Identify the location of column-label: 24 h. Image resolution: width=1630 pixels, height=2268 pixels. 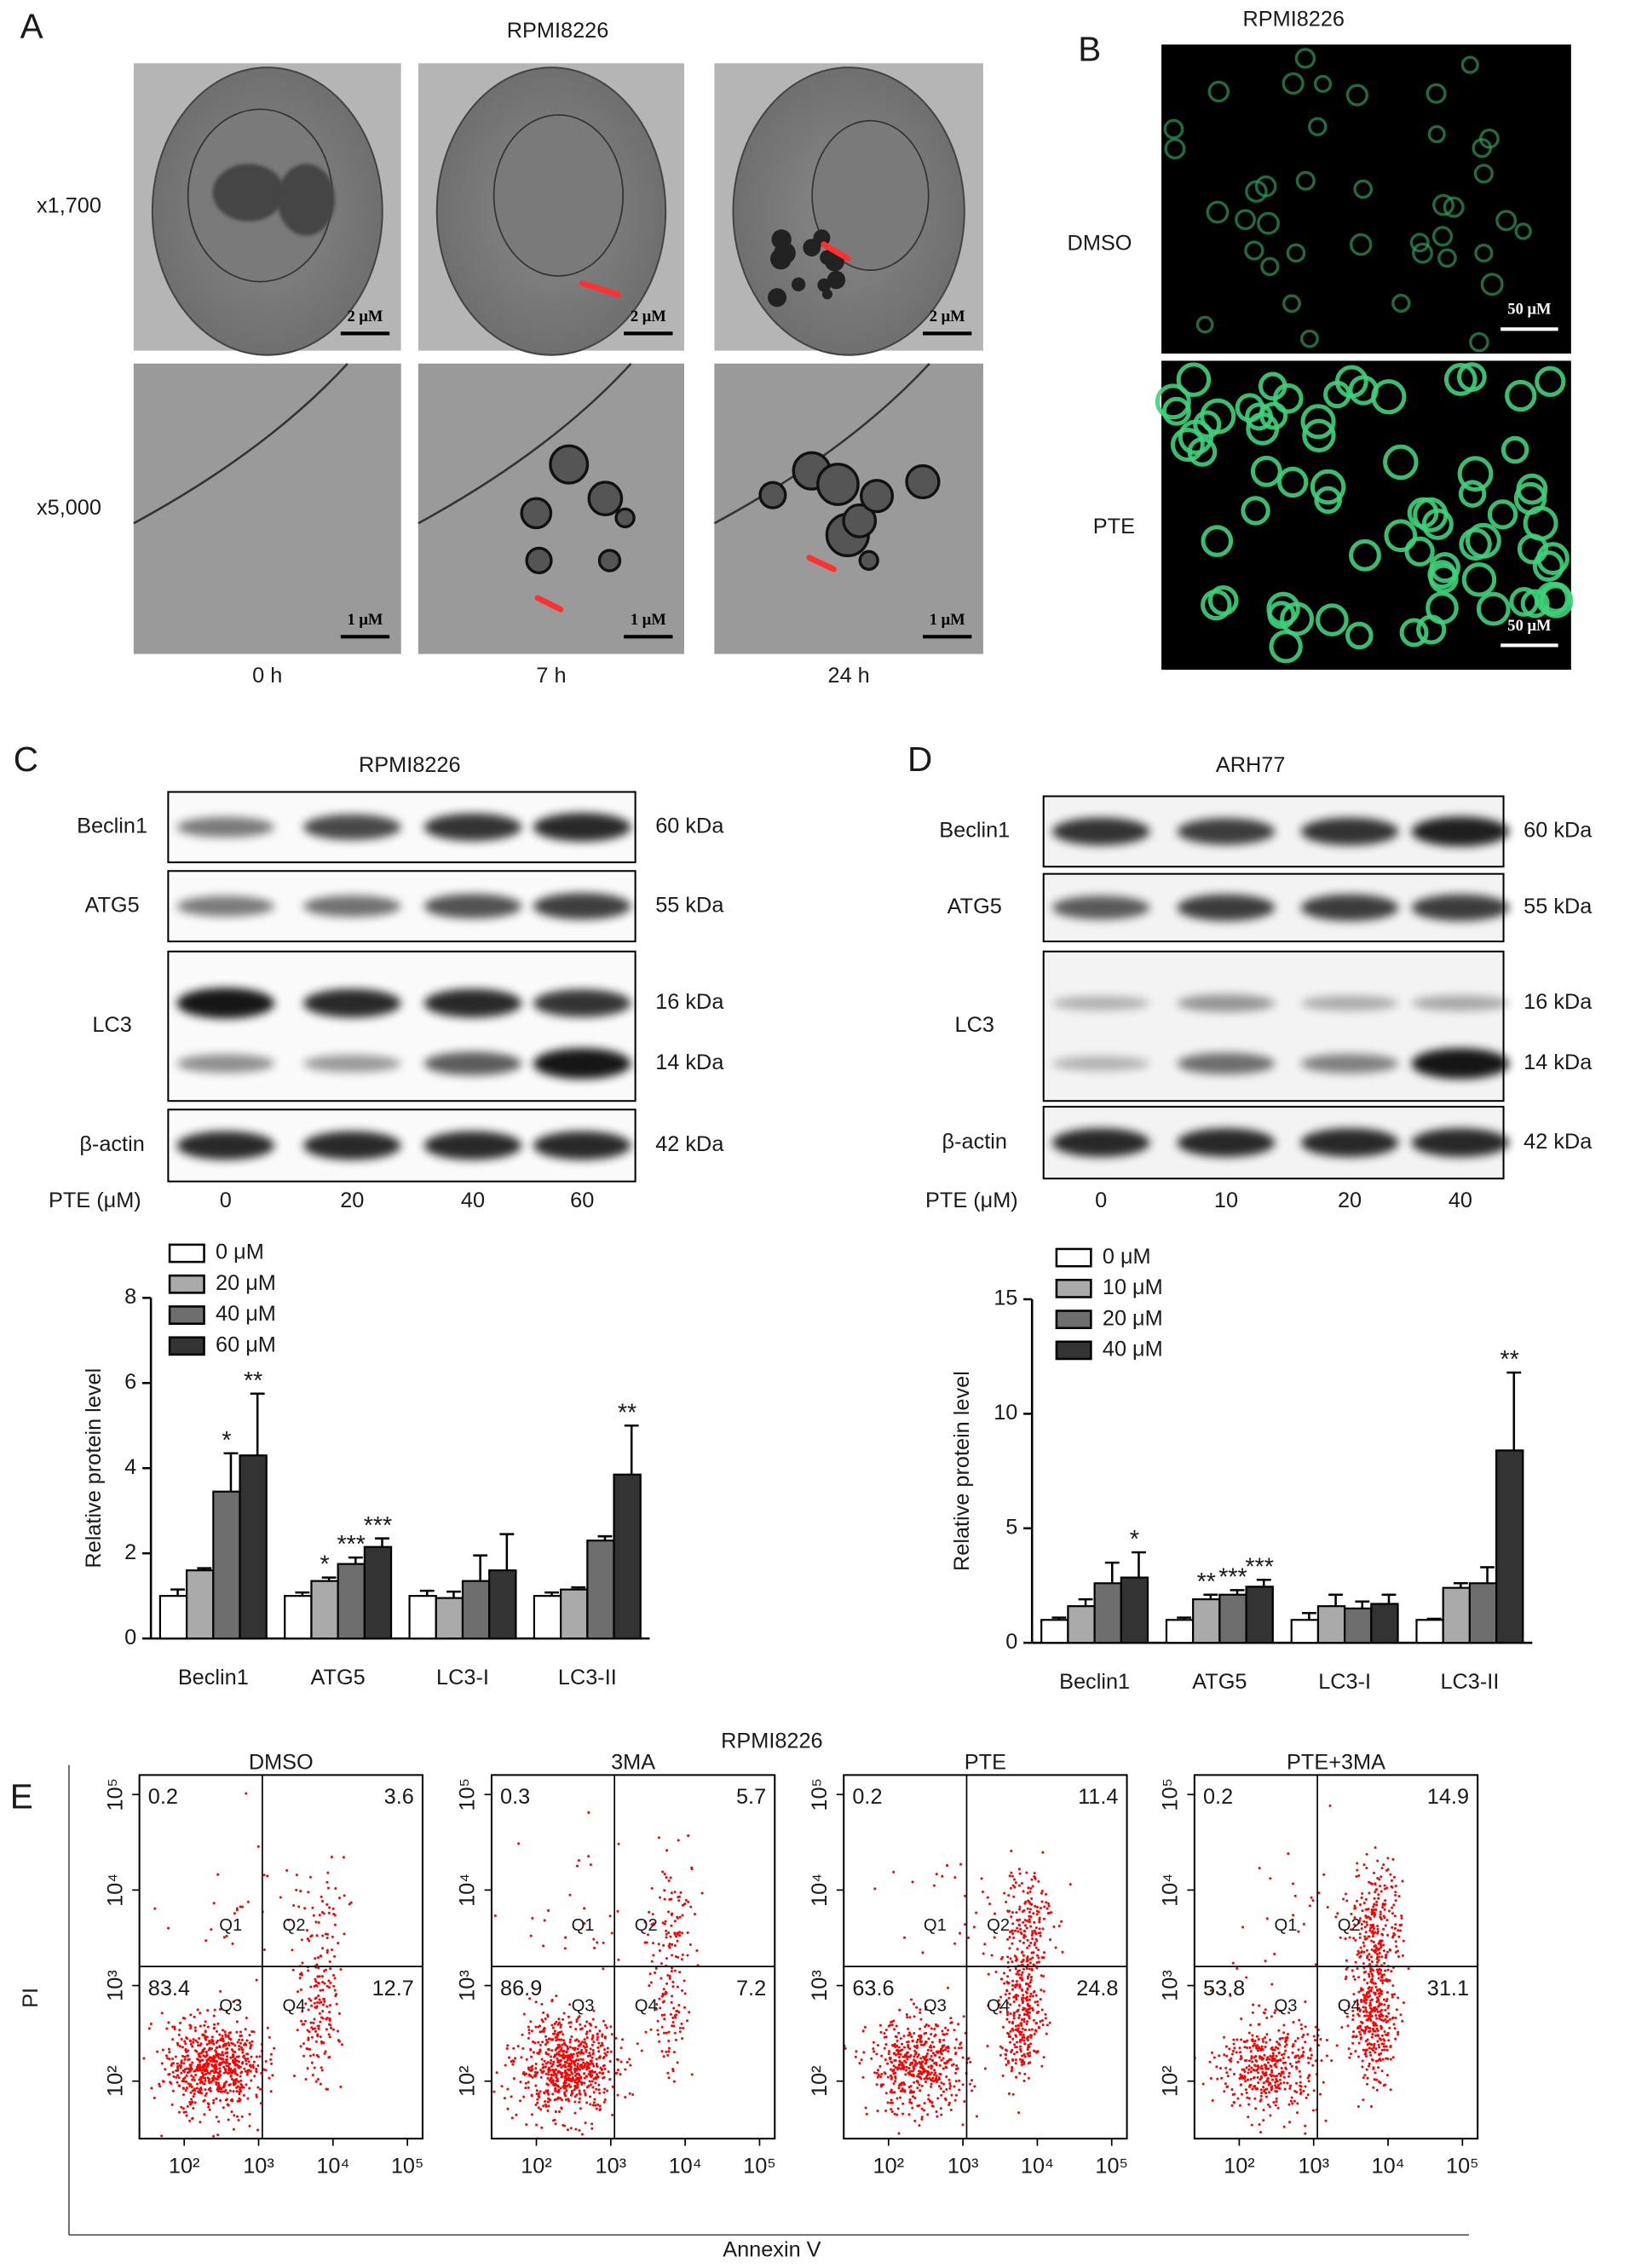
(849, 676).